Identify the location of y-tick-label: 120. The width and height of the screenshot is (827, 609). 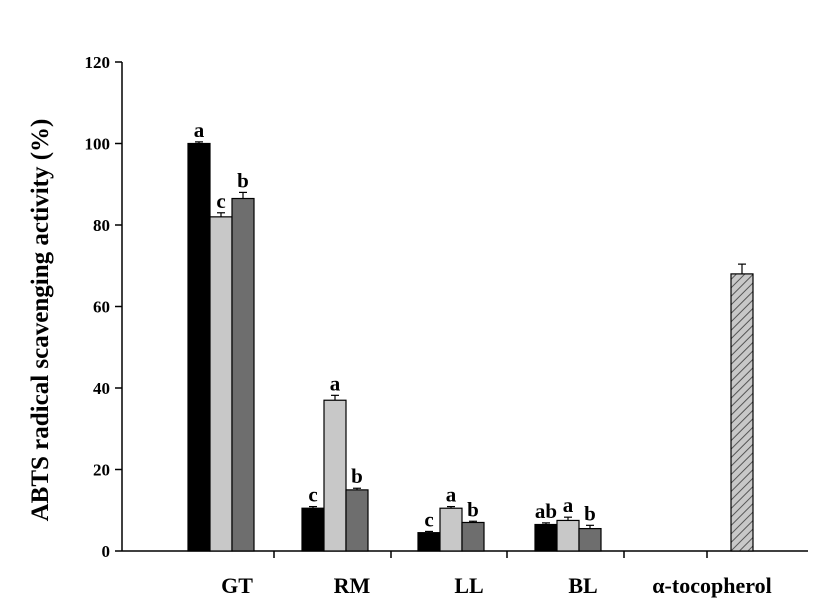
(98, 62).